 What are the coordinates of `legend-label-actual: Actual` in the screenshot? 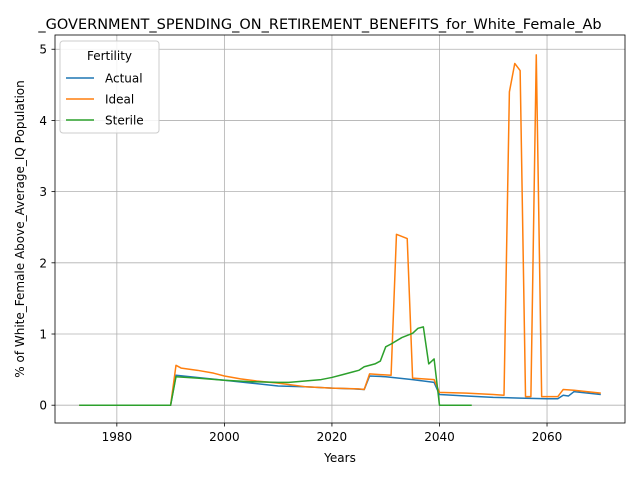 It's located at (124, 79).